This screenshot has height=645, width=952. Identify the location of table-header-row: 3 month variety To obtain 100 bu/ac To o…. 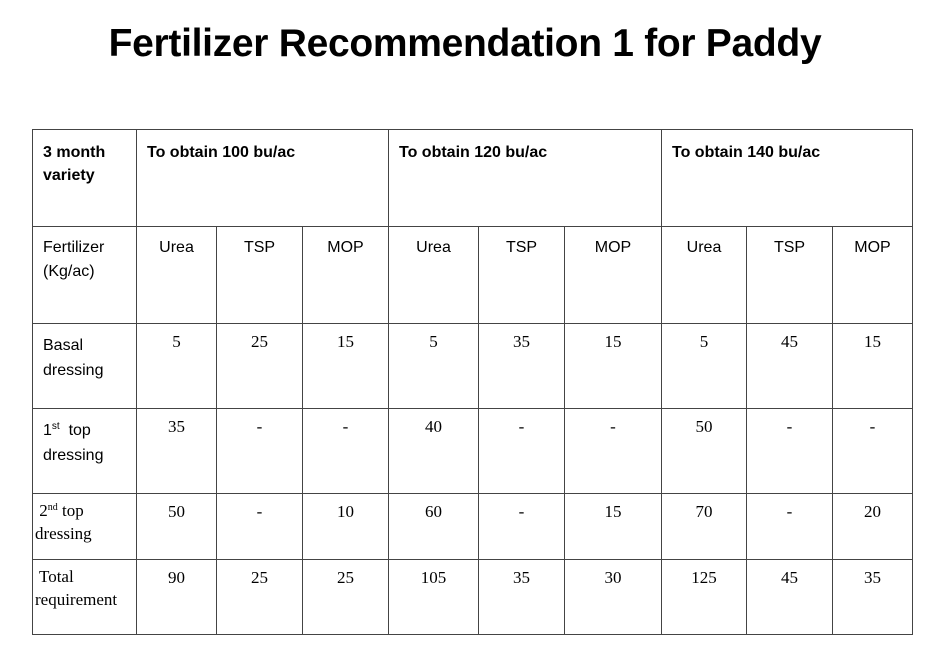
(472, 178).